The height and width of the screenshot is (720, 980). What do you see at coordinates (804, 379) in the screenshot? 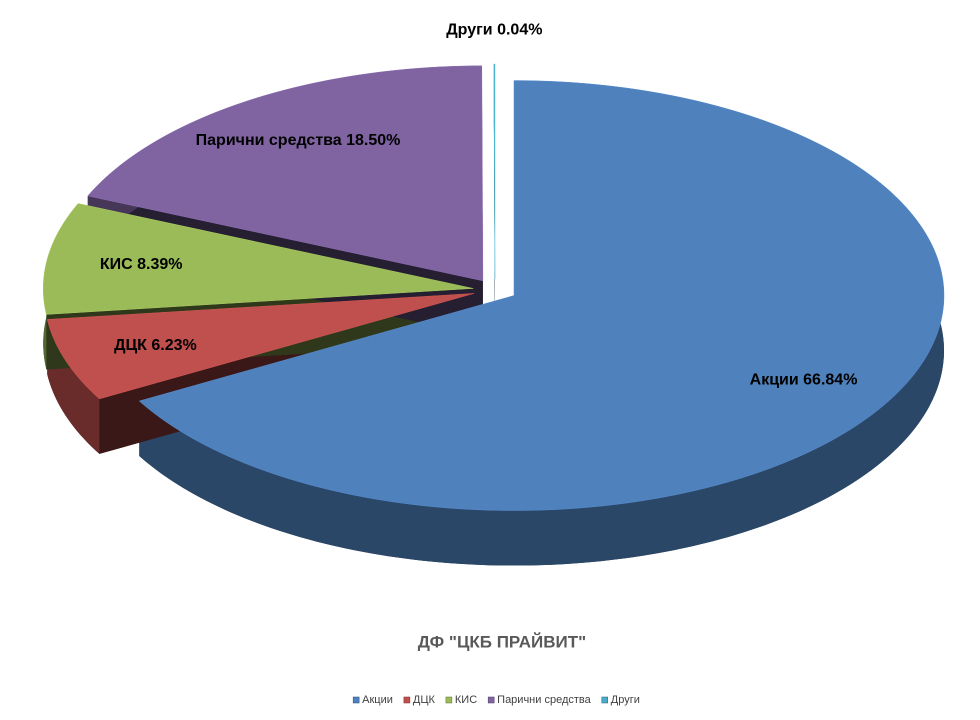
I see `data-label: Акции 66.84%` at bounding box center [804, 379].